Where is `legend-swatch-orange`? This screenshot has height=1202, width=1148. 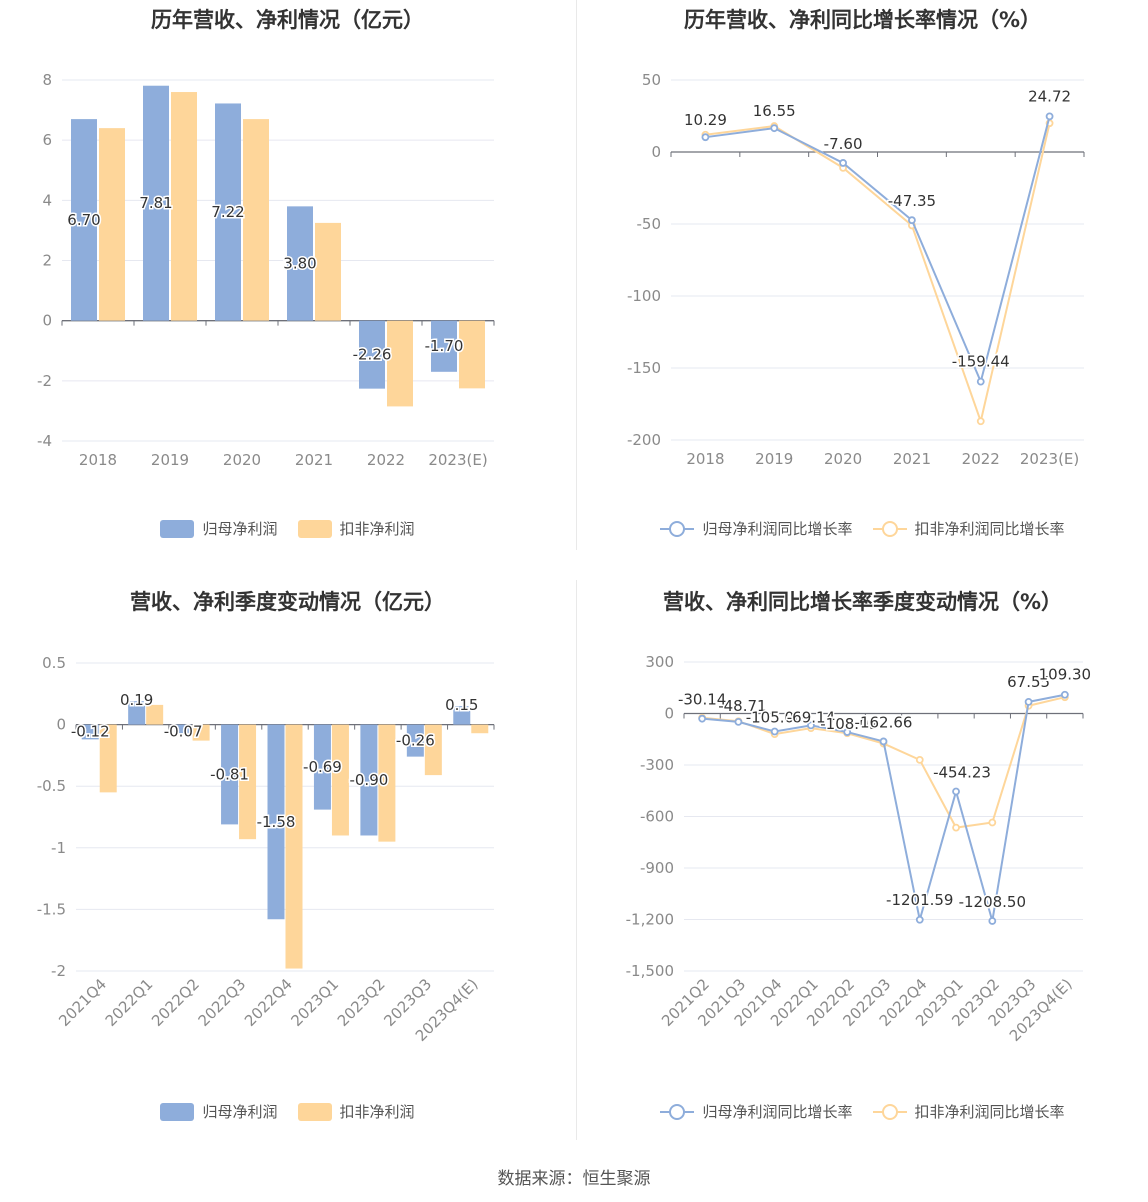 legend-swatch-orange is located at coordinates (314, 1111).